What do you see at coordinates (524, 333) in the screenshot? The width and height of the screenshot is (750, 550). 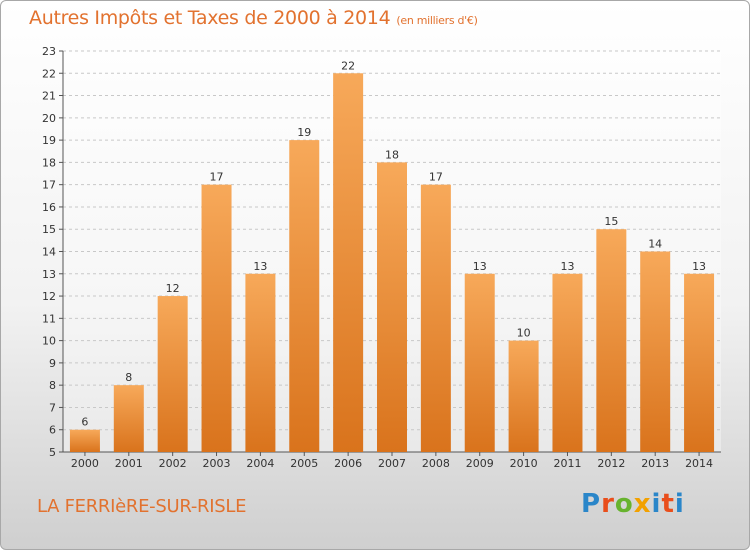 I see `data-label: 10` at bounding box center [524, 333].